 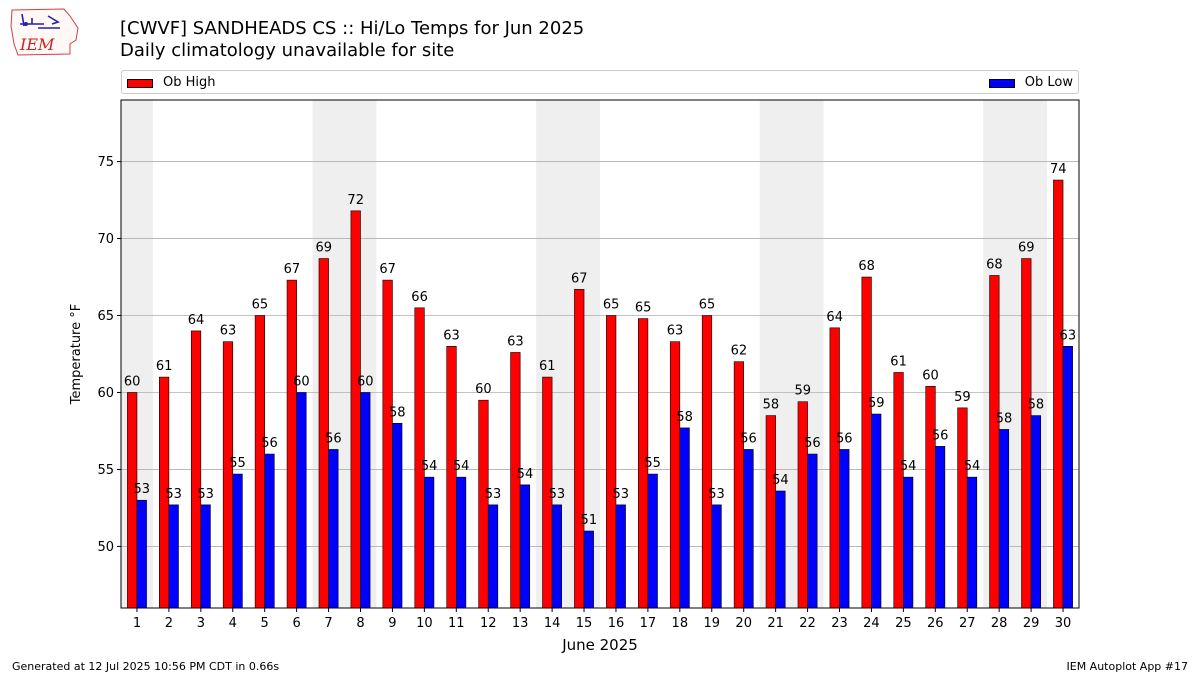 I want to click on x-tick-label-26: 26, so click(x=935, y=623).